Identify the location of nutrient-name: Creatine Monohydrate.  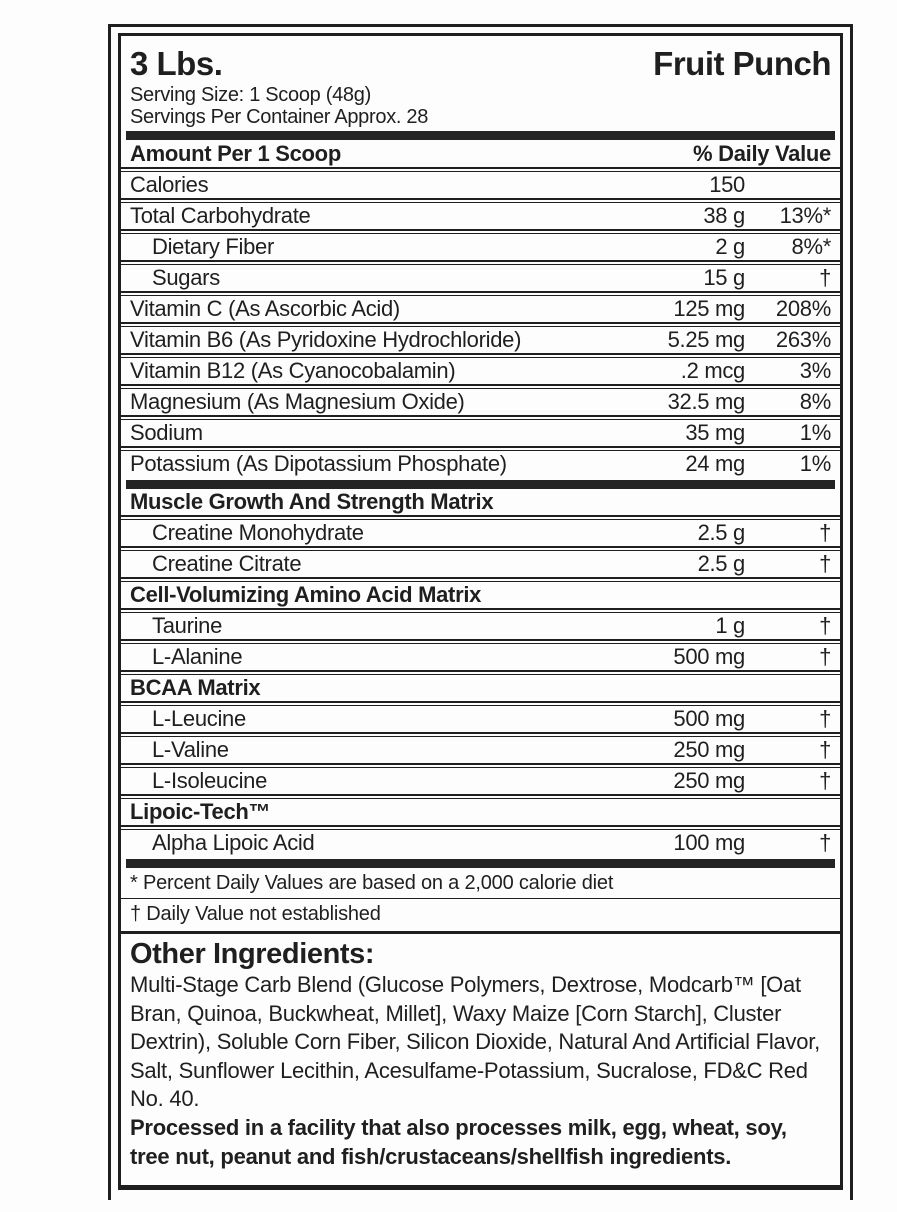
(258, 532).